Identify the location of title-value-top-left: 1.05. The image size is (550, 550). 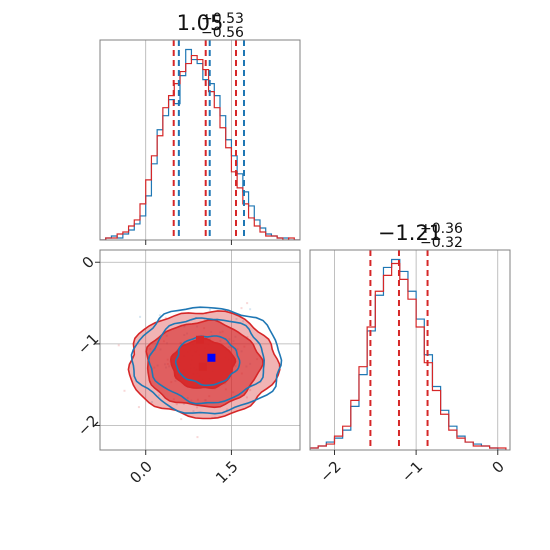
(200, 23).